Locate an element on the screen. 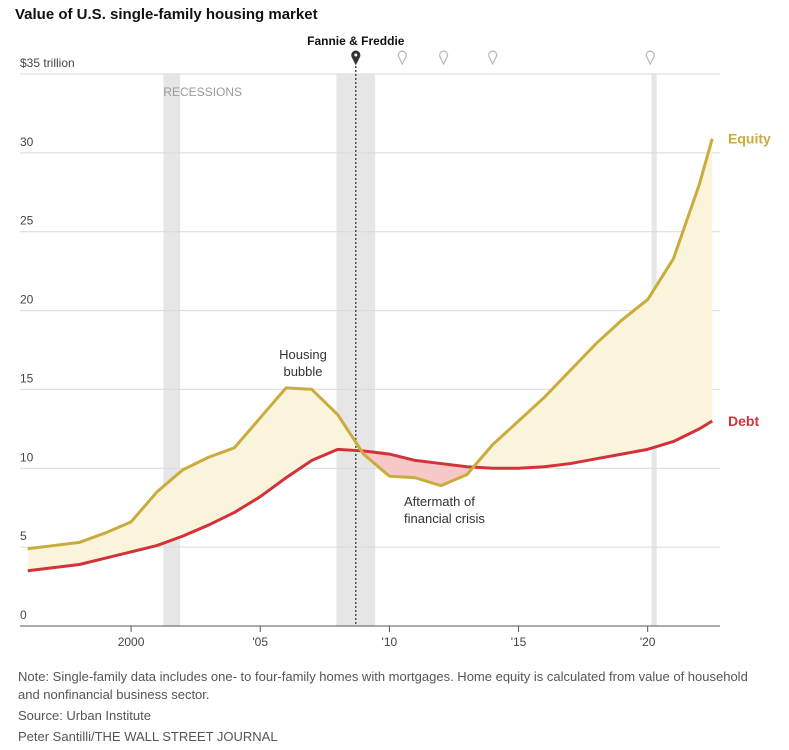 The height and width of the screenshot is (750, 789). x-tick-label: 2000 is located at coordinates (131, 642).